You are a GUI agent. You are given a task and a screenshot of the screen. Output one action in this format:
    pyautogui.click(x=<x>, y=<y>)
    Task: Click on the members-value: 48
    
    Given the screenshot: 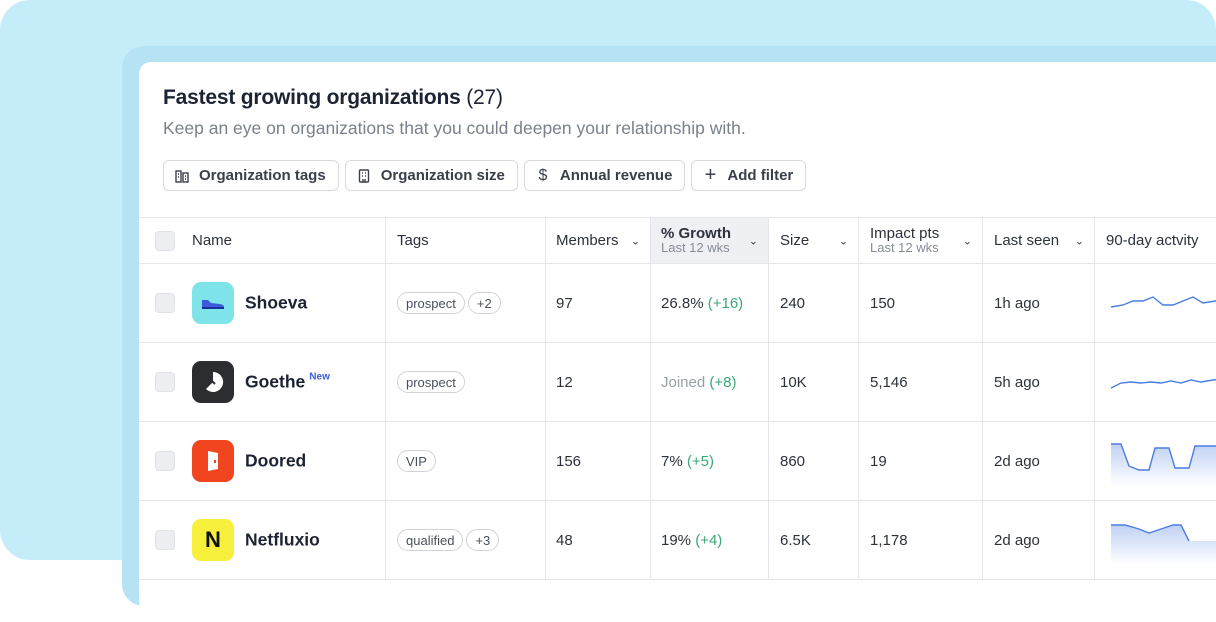 What is the action you would take?
    pyautogui.click(x=564, y=540)
    